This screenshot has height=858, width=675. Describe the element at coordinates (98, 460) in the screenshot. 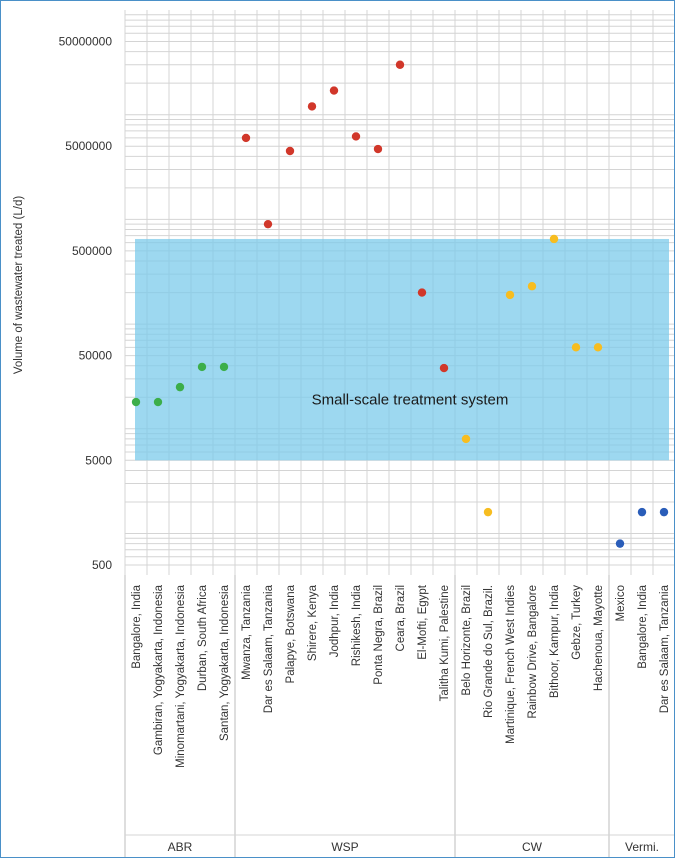

I see `y-tick-label: 5000` at that location.